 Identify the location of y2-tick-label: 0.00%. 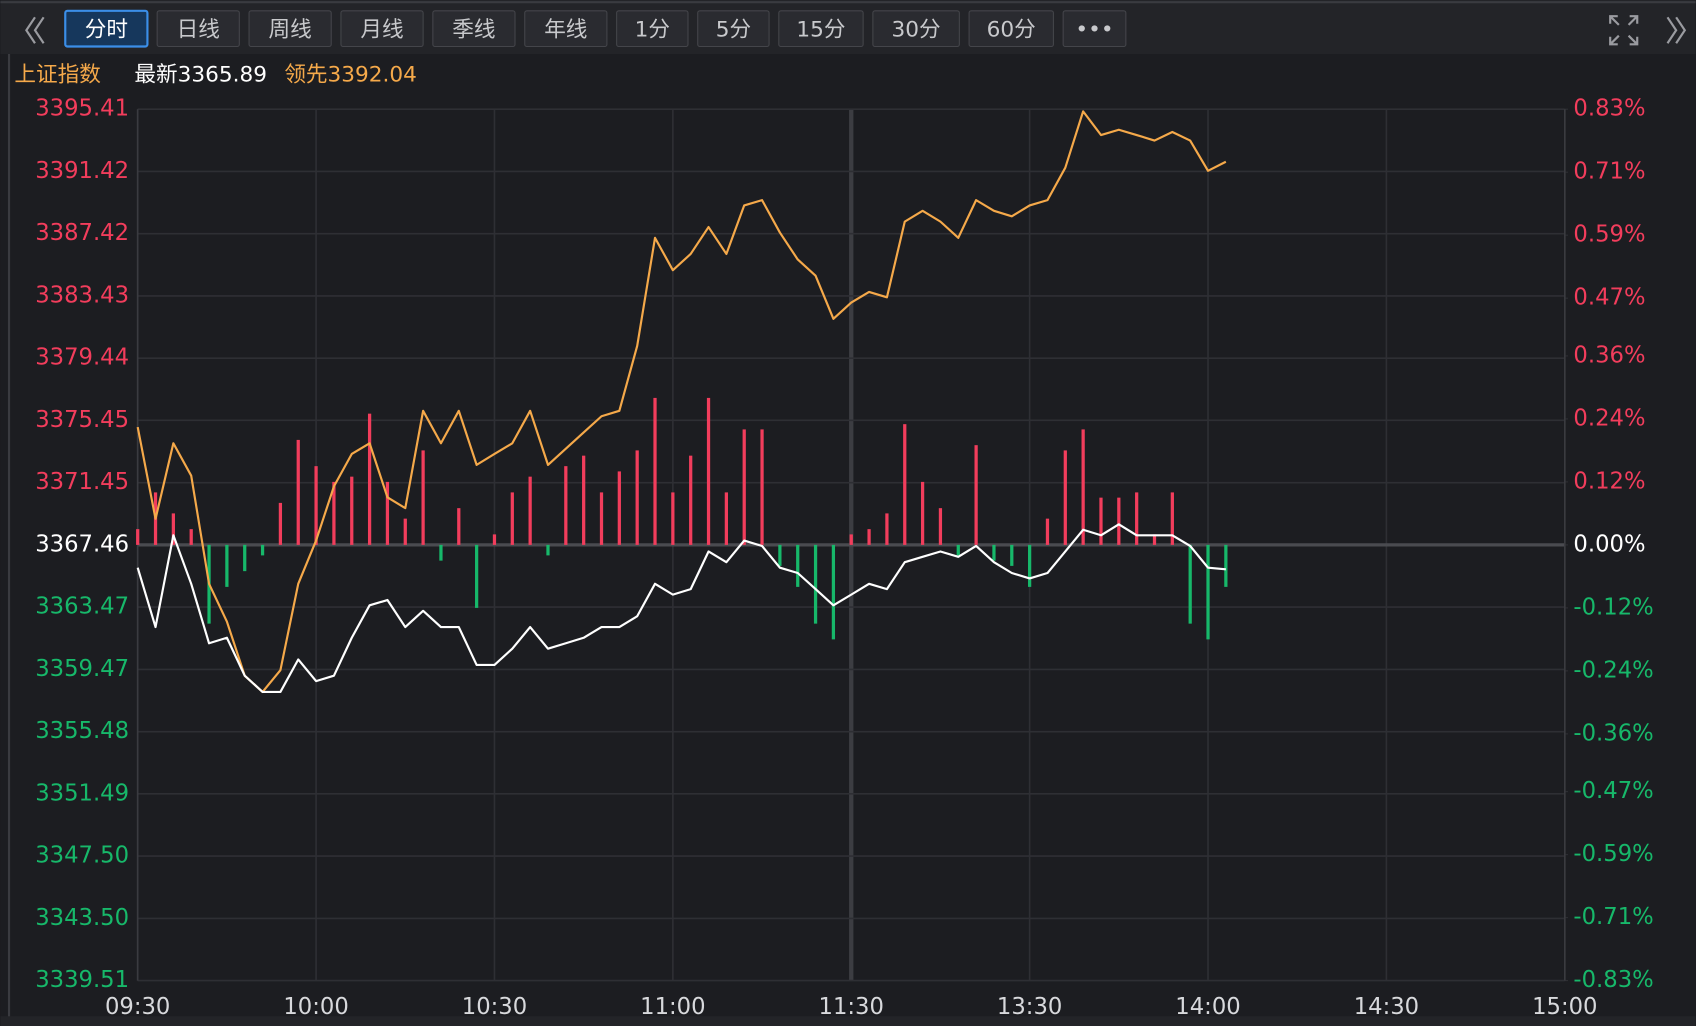
(1609, 544).